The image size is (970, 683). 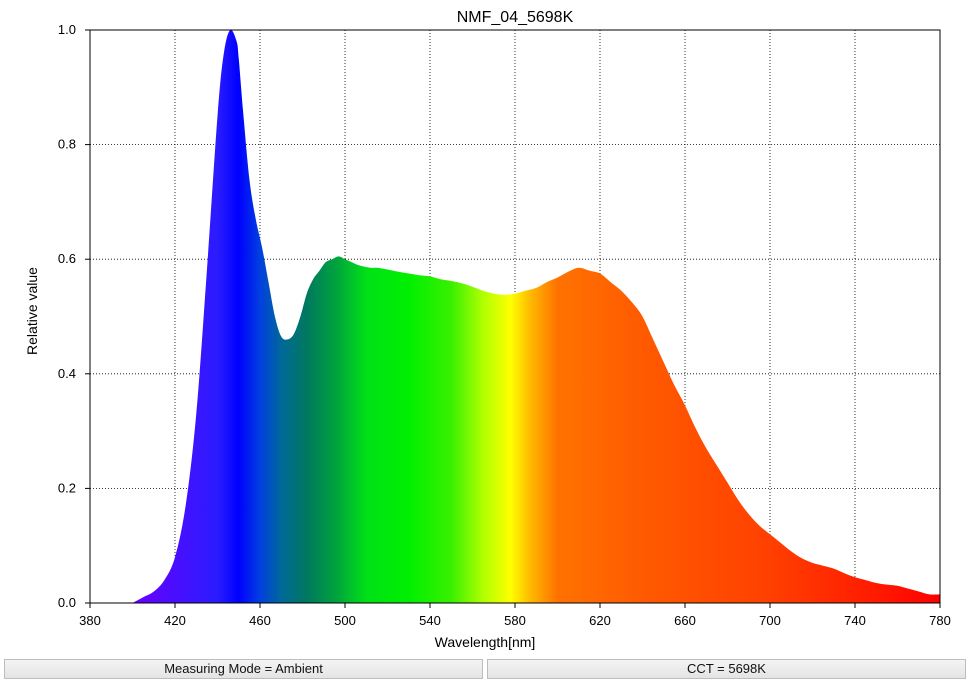 What do you see at coordinates (67, 373) in the screenshot?
I see `y-tick-label: 0.4` at bounding box center [67, 373].